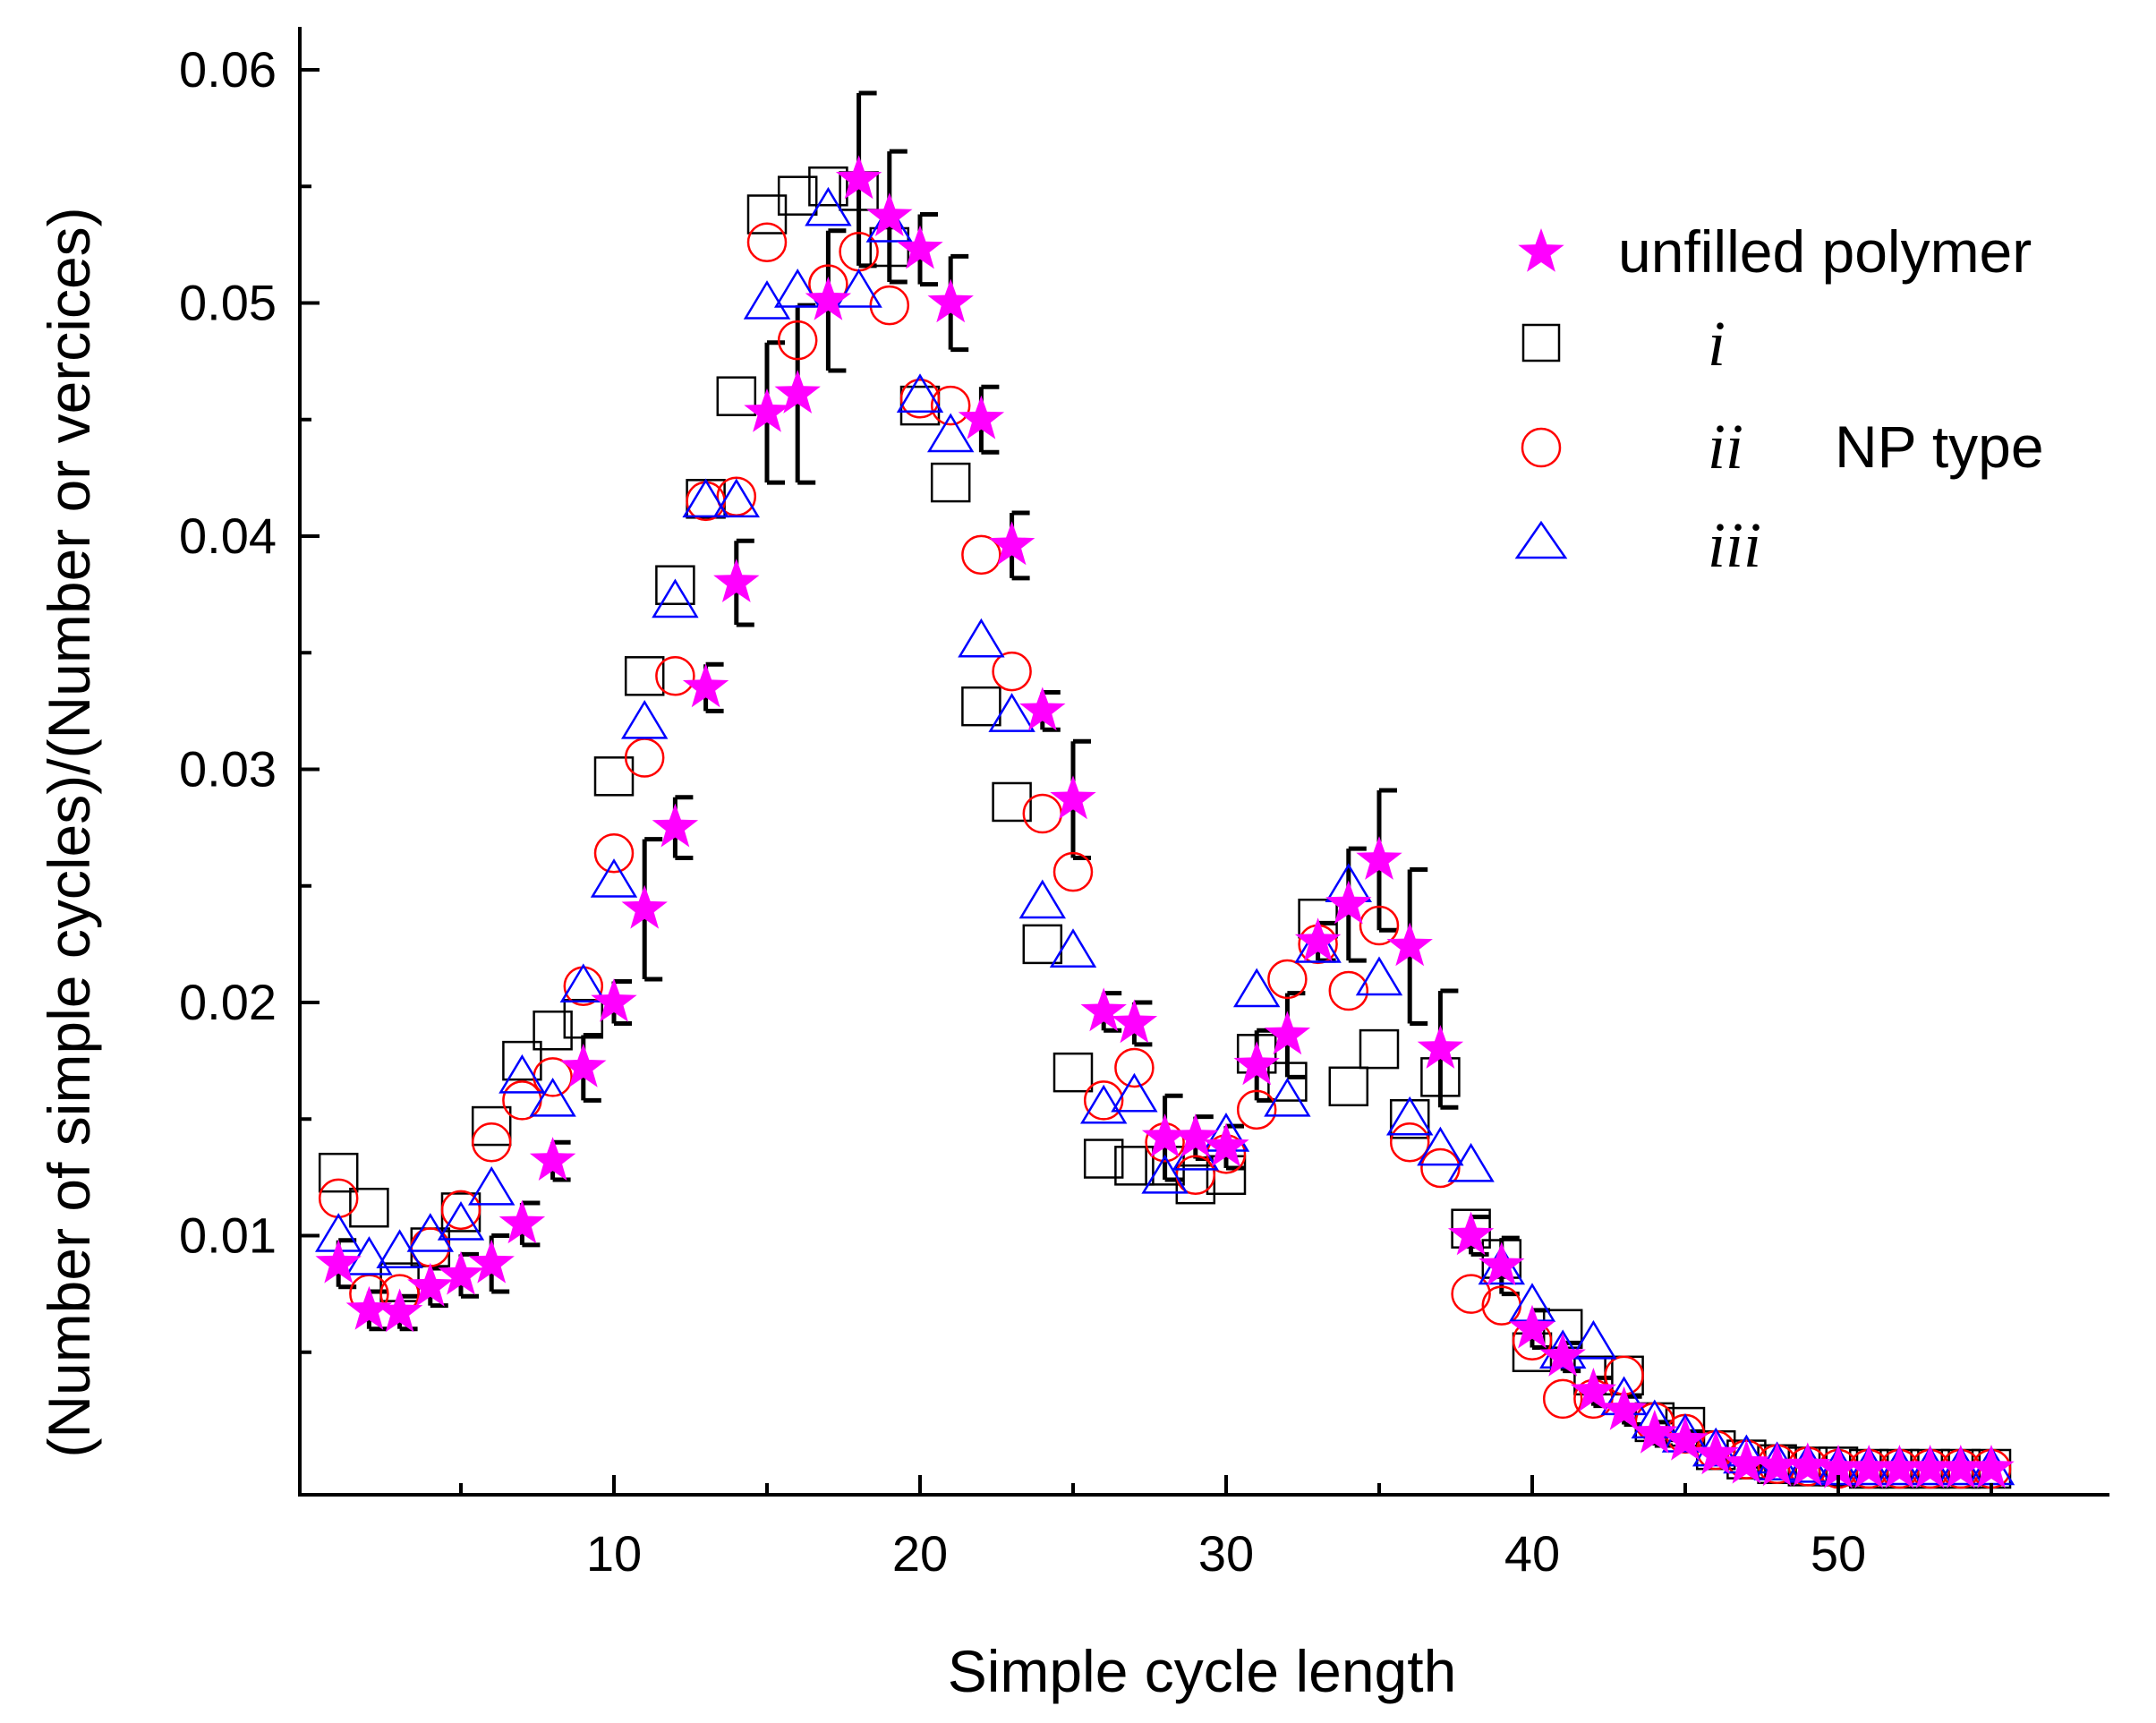 The image size is (2156, 1723). What do you see at coordinates (1541, 448) in the screenshot?
I see `legend-symbol-ii` at bounding box center [1541, 448].